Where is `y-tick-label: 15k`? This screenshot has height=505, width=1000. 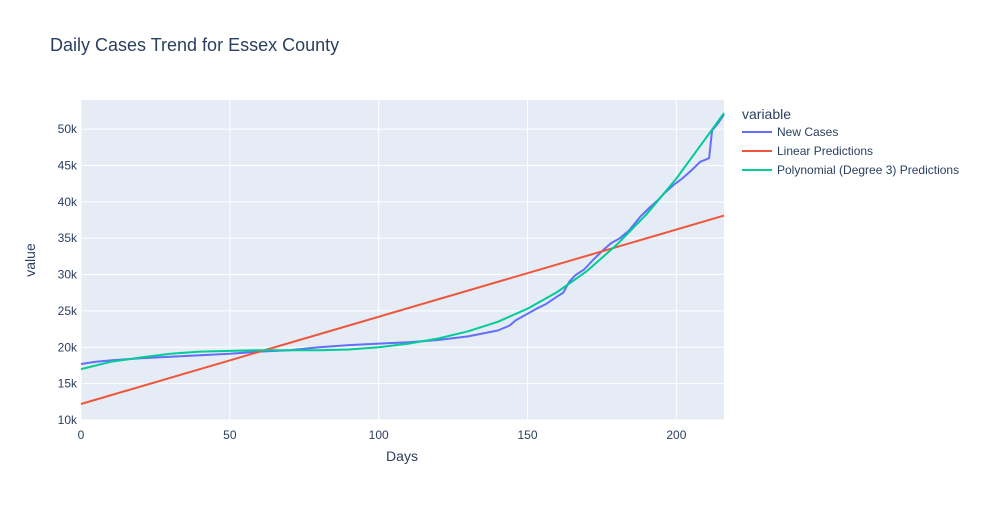
y-tick-label: 15k is located at coordinates (68, 384).